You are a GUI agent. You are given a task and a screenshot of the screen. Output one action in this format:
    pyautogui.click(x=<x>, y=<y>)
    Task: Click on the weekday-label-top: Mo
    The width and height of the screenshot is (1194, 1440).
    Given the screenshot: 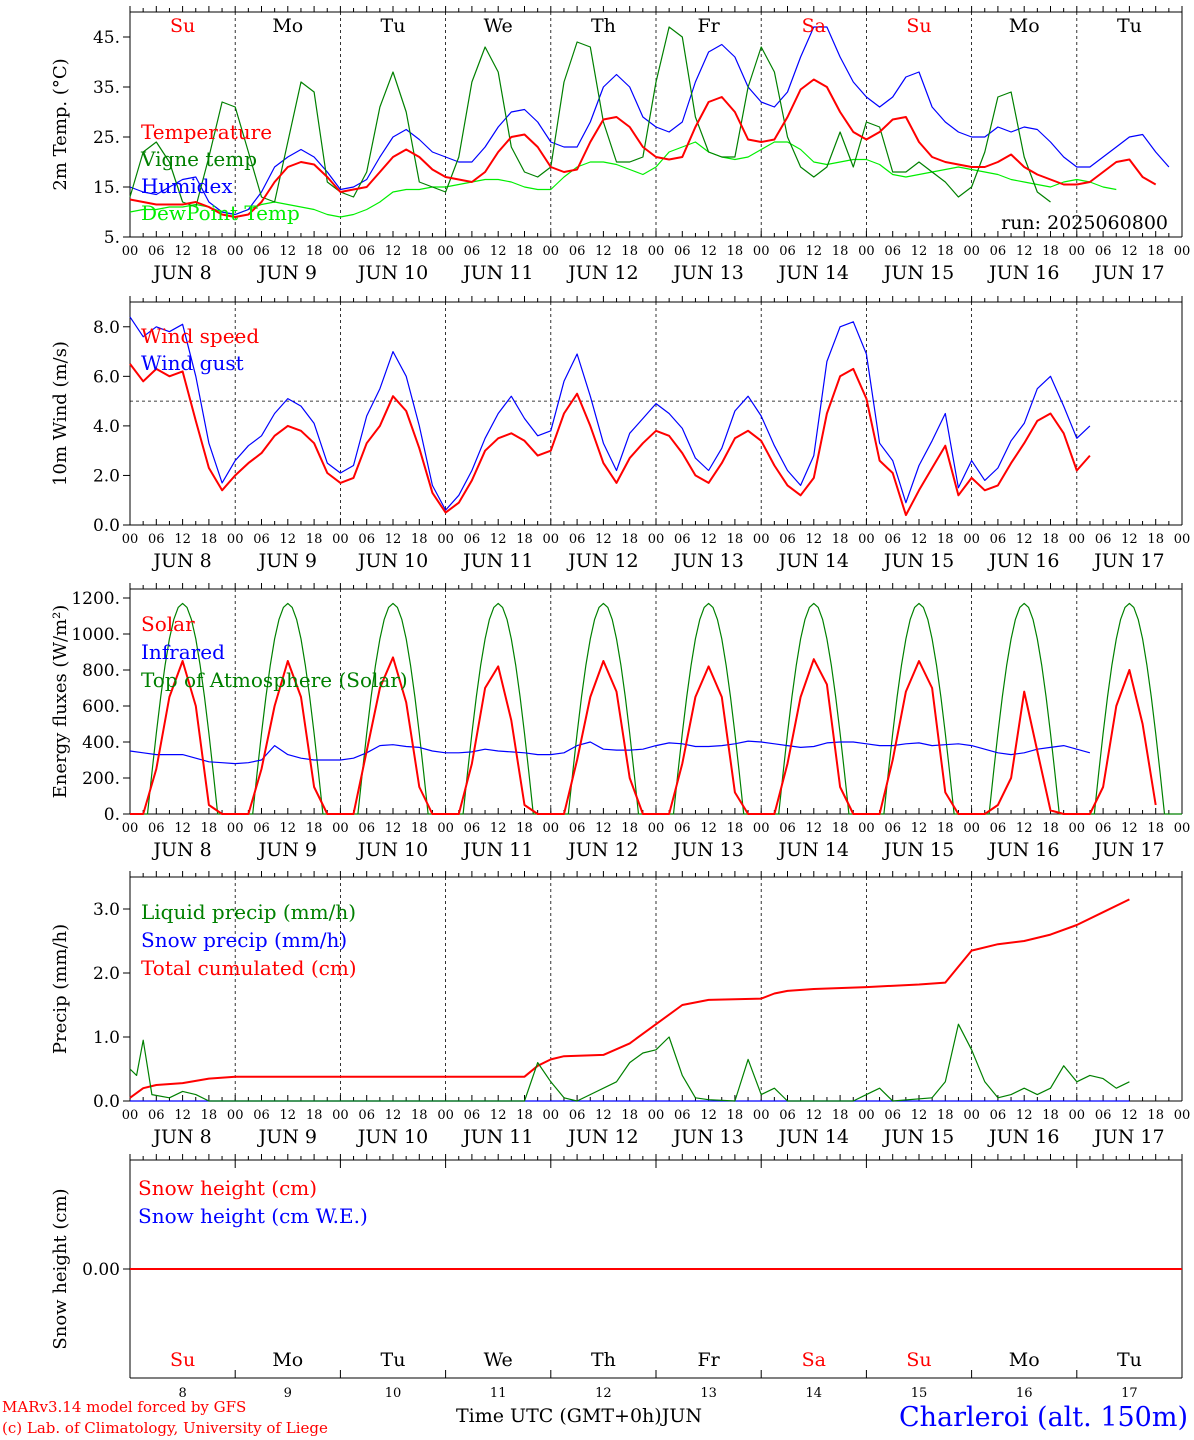 What is the action you would take?
    pyautogui.click(x=1024, y=26)
    